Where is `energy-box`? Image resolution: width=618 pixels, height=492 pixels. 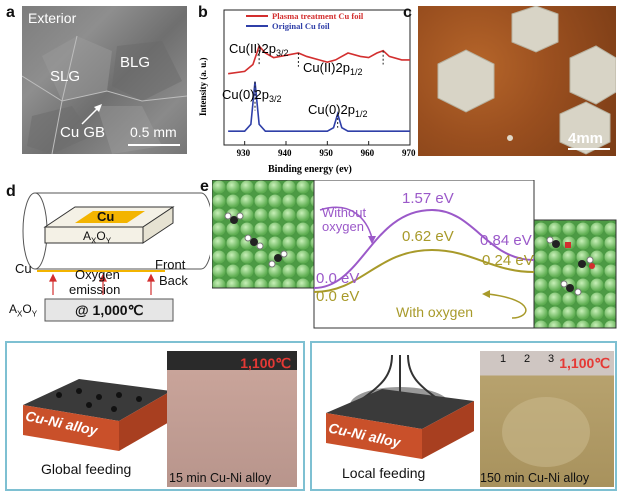 energy-box is located at coordinates (424, 254).